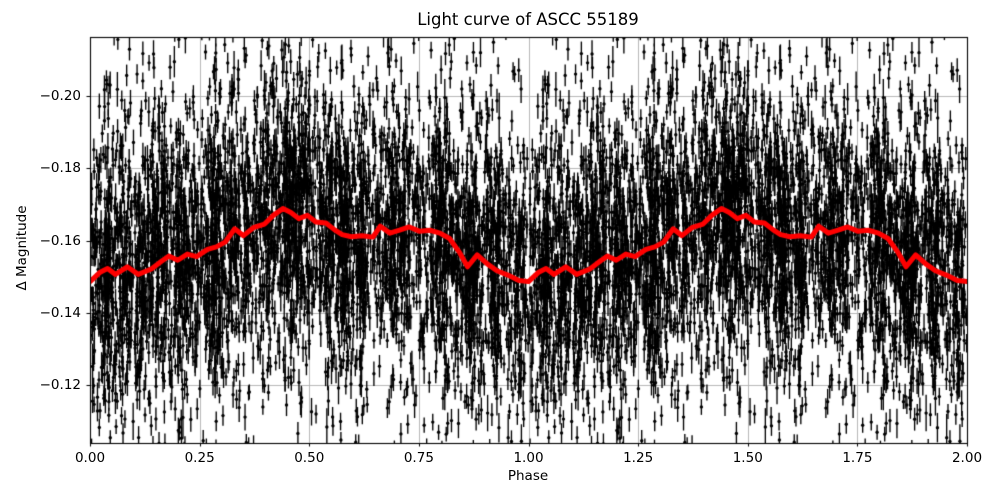 The width and height of the screenshot is (1000, 500). Describe the element at coordinates (857, 458) in the screenshot. I see `x-tick-label: 1.75` at that location.